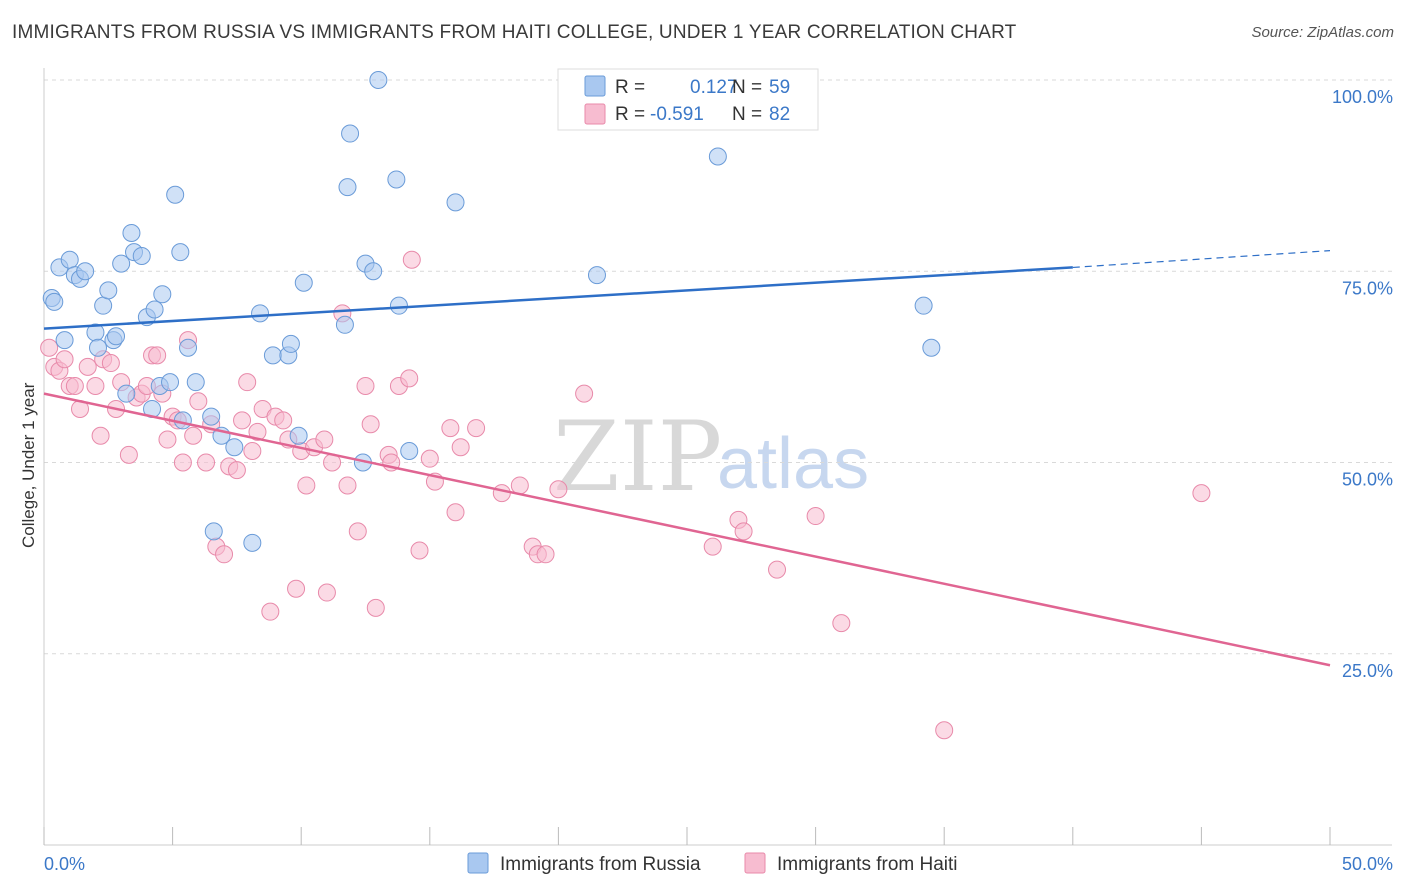 The width and height of the screenshot is (1406, 892). What do you see at coordinates (1322, 32) in the screenshot?
I see `source-label: Source: ZipAtlas.com` at bounding box center [1322, 32].